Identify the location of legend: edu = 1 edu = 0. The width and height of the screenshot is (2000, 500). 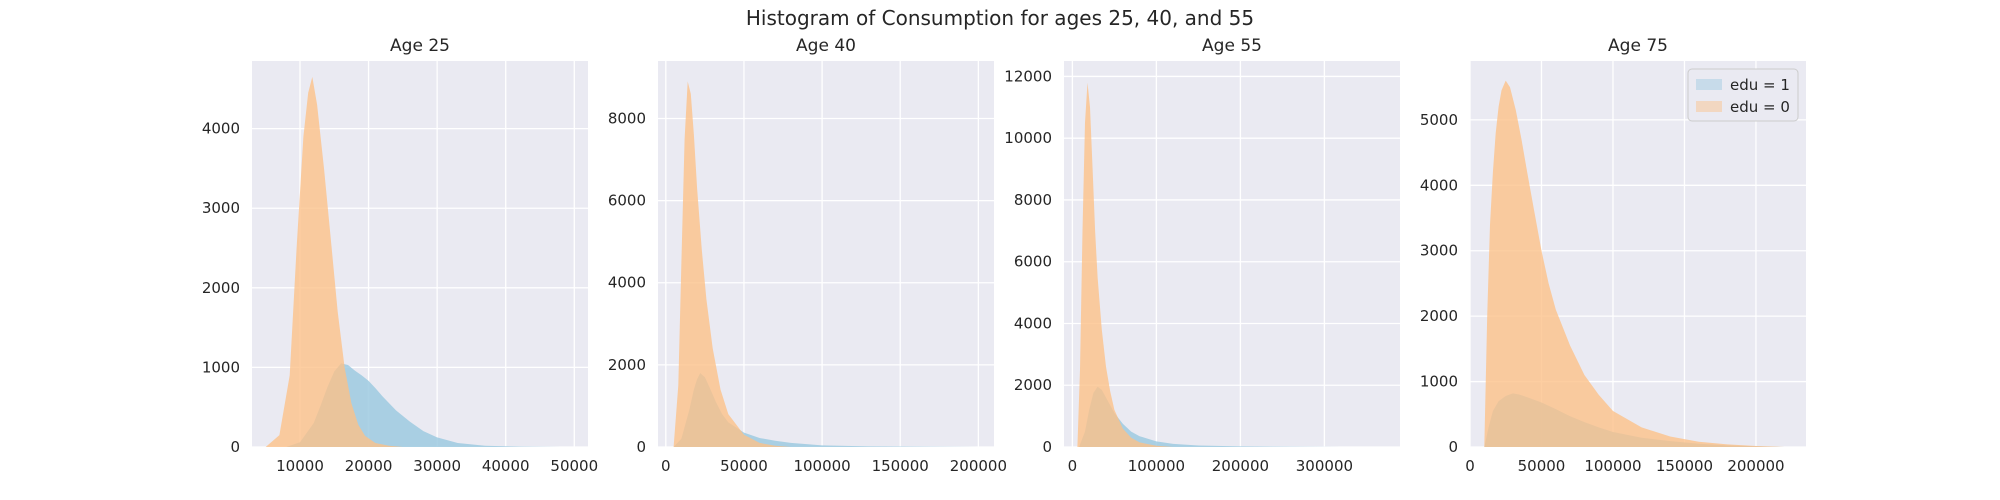
(1743, 95).